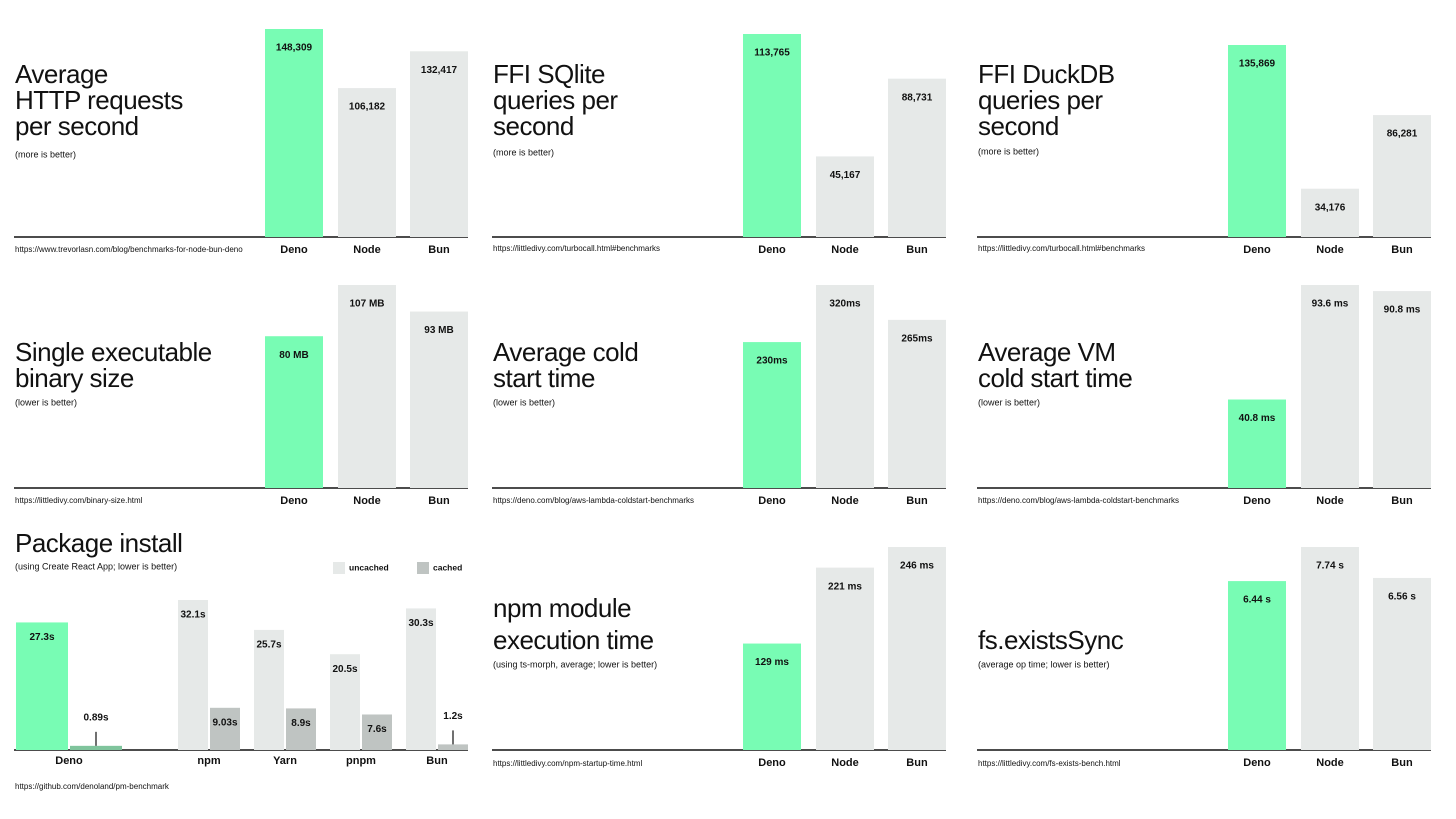 This screenshot has width=1456, height=819. Describe the element at coordinates (99, 543) in the screenshot. I see `chart-title: Package install` at that location.